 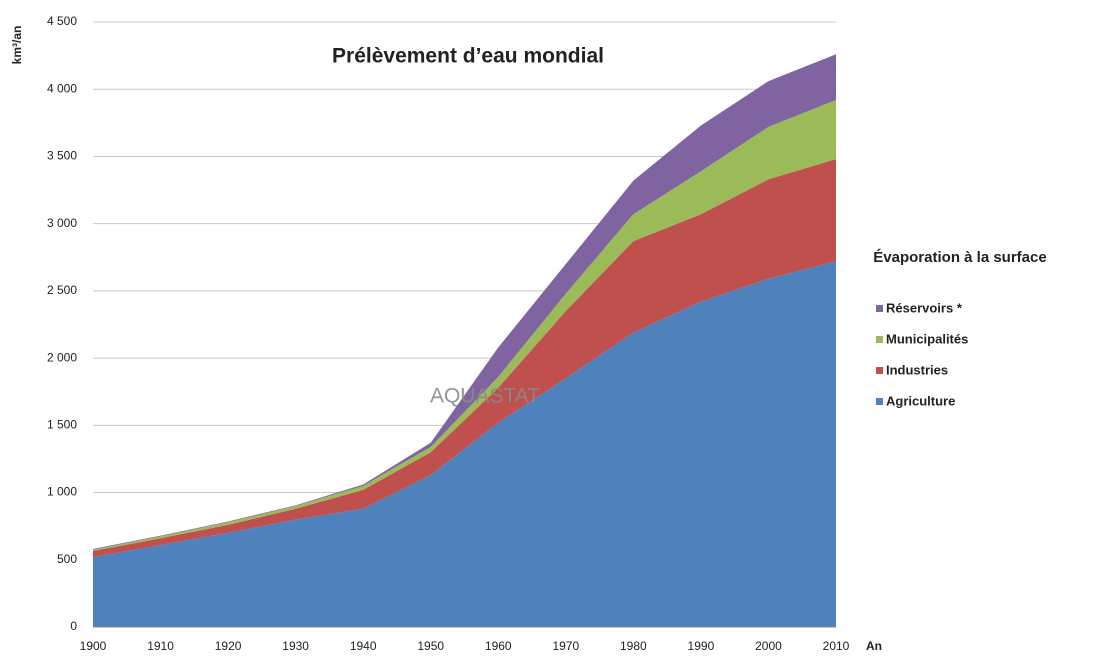 I want to click on legend-label: Réservoirs *, so click(x=924, y=307).